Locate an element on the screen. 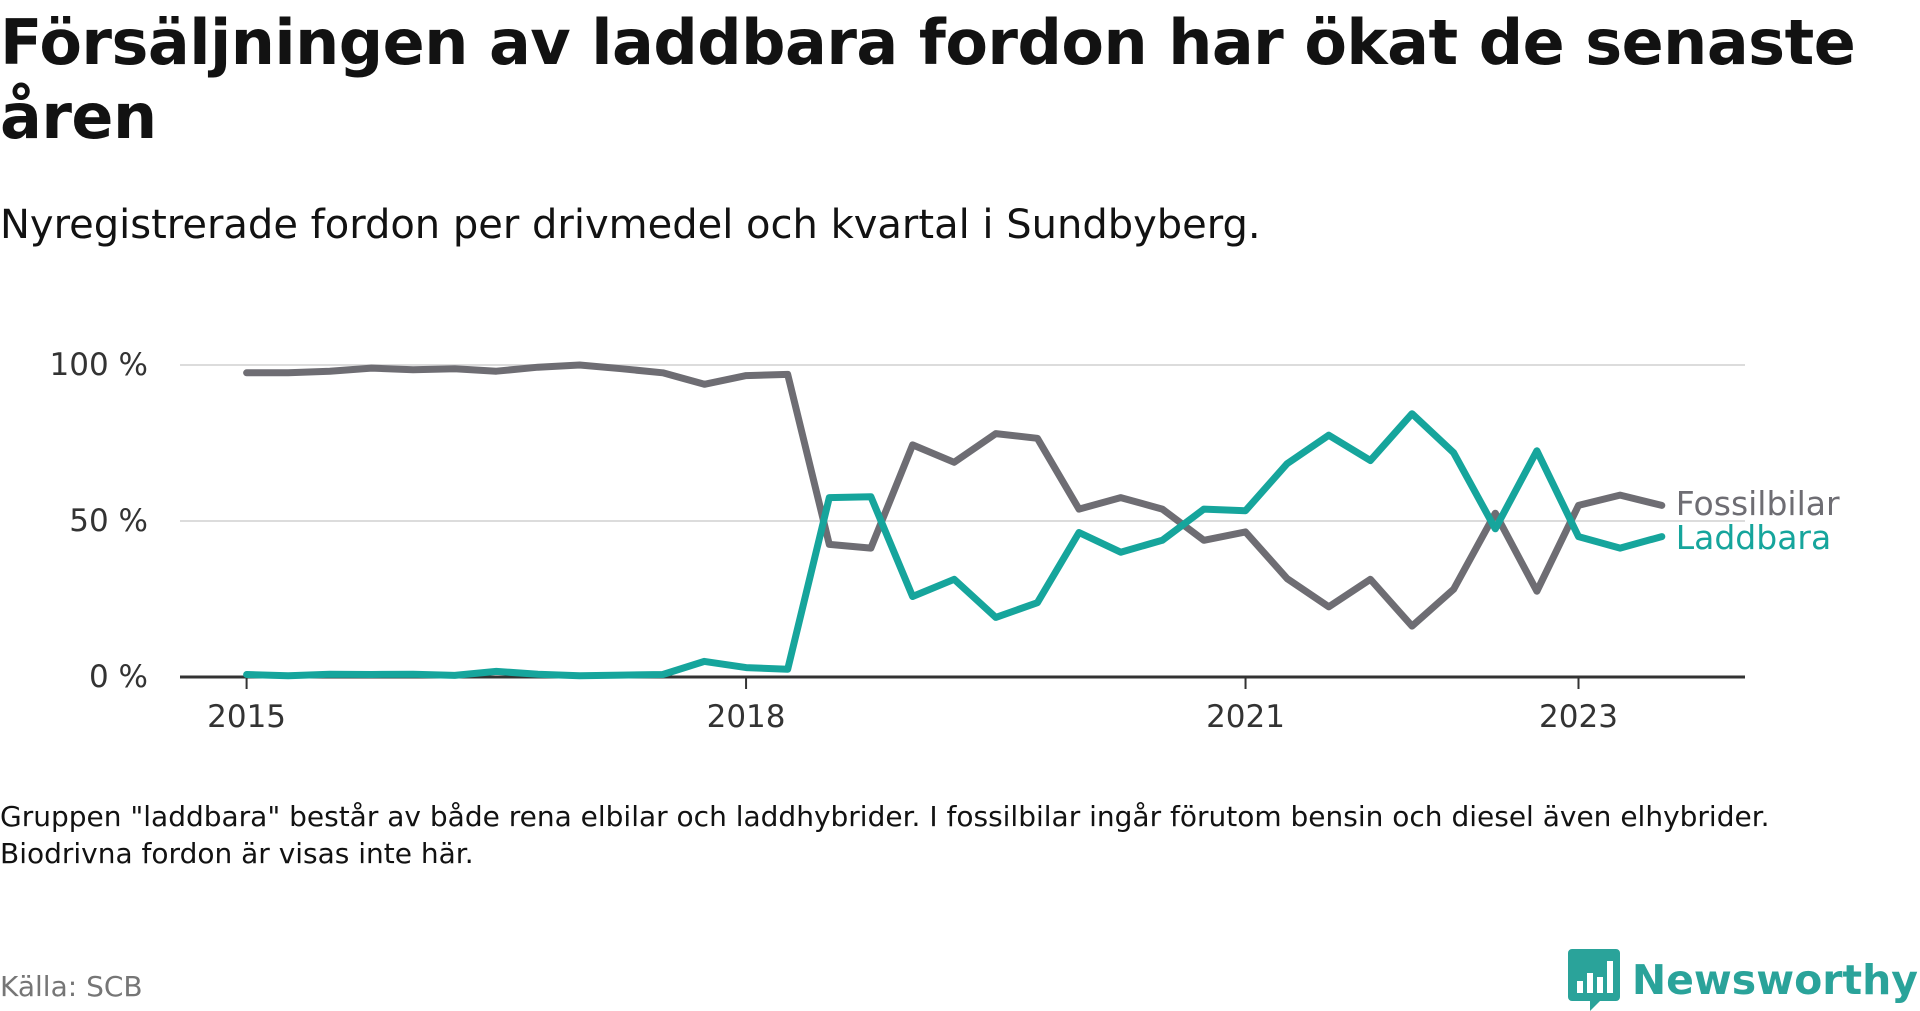  axis-layer is located at coordinates (962, 682).